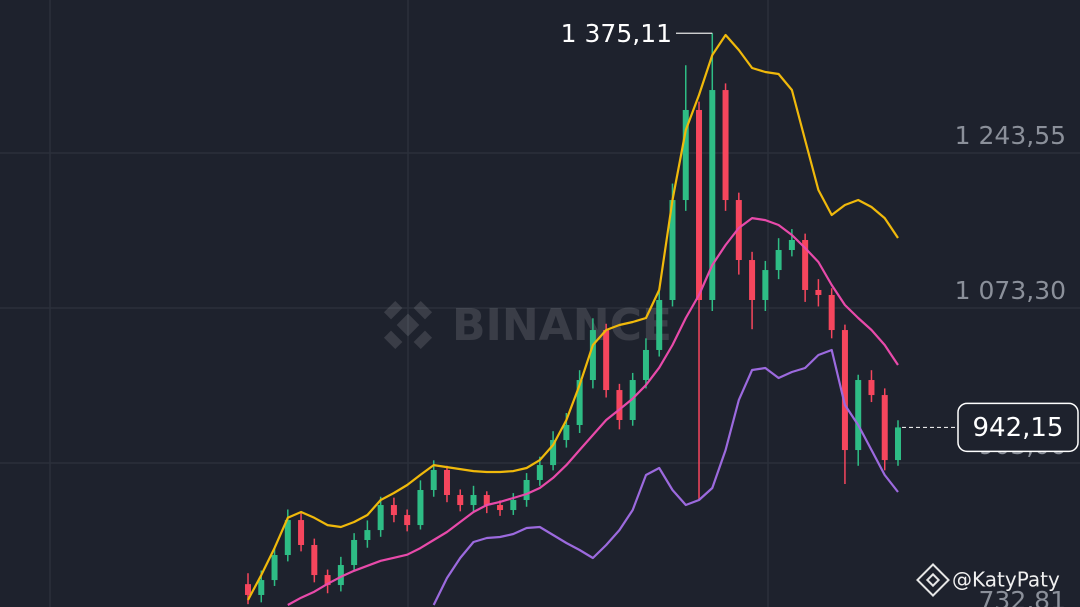 The height and width of the screenshot is (607, 1080). I want to click on watermark-text: BINANCE, so click(562, 325).